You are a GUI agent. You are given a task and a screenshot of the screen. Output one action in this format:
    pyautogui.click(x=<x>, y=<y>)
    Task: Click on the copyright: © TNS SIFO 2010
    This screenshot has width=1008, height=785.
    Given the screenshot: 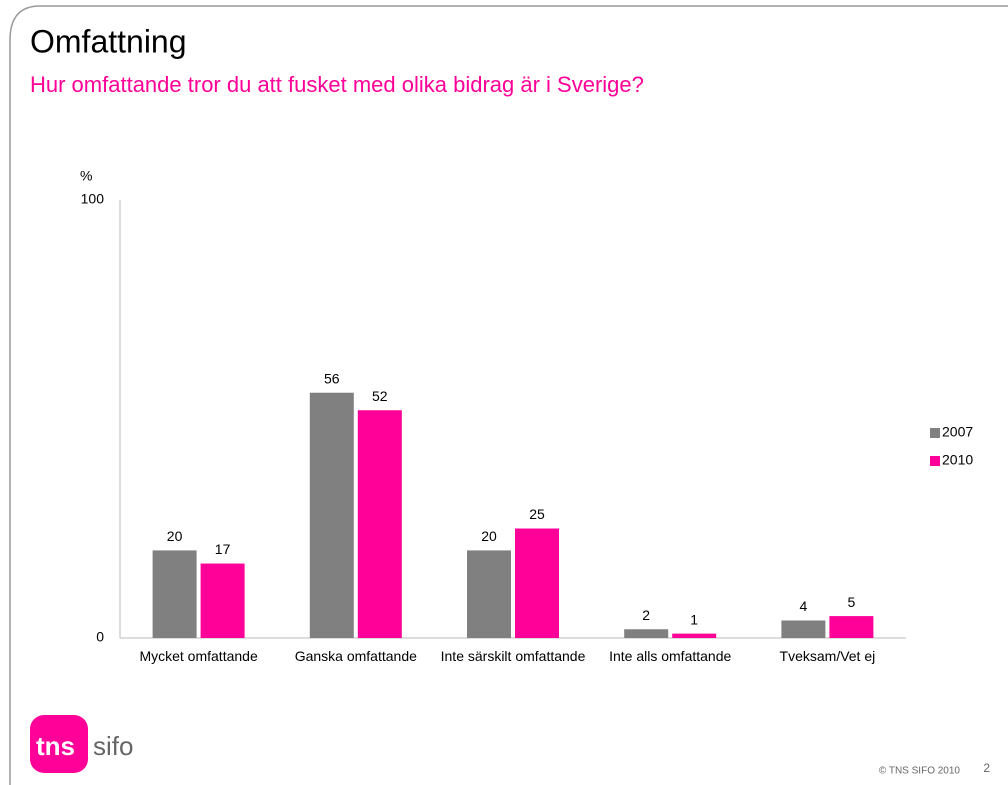 What is the action you would take?
    pyautogui.click(x=920, y=771)
    